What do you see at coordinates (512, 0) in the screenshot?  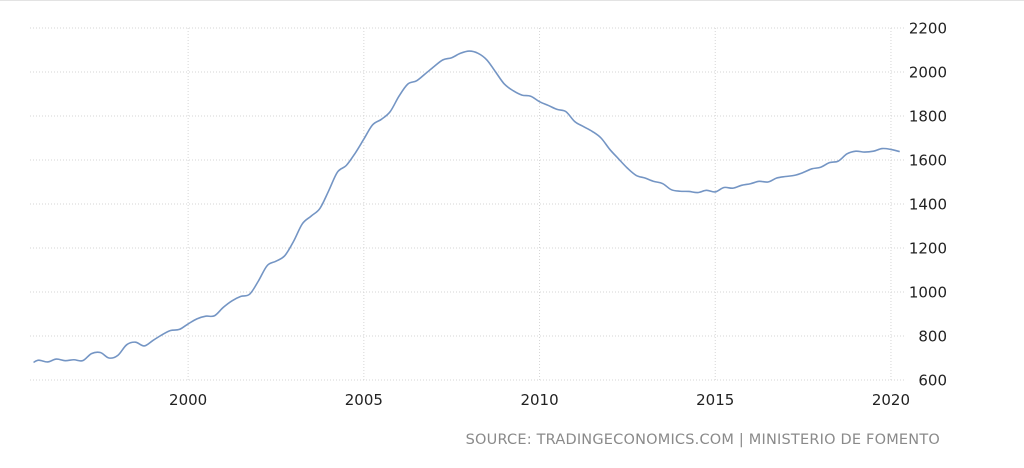 I see `top-border` at bounding box center [512, 0].